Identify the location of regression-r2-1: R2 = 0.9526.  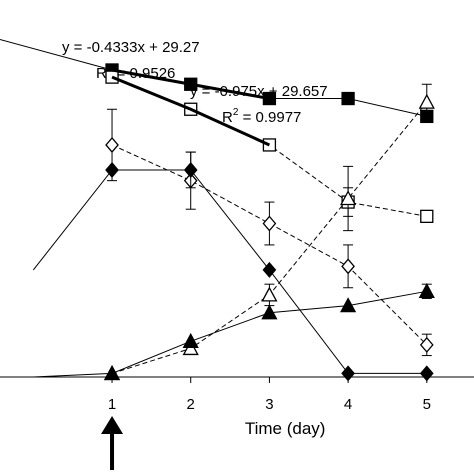
(135, 72).